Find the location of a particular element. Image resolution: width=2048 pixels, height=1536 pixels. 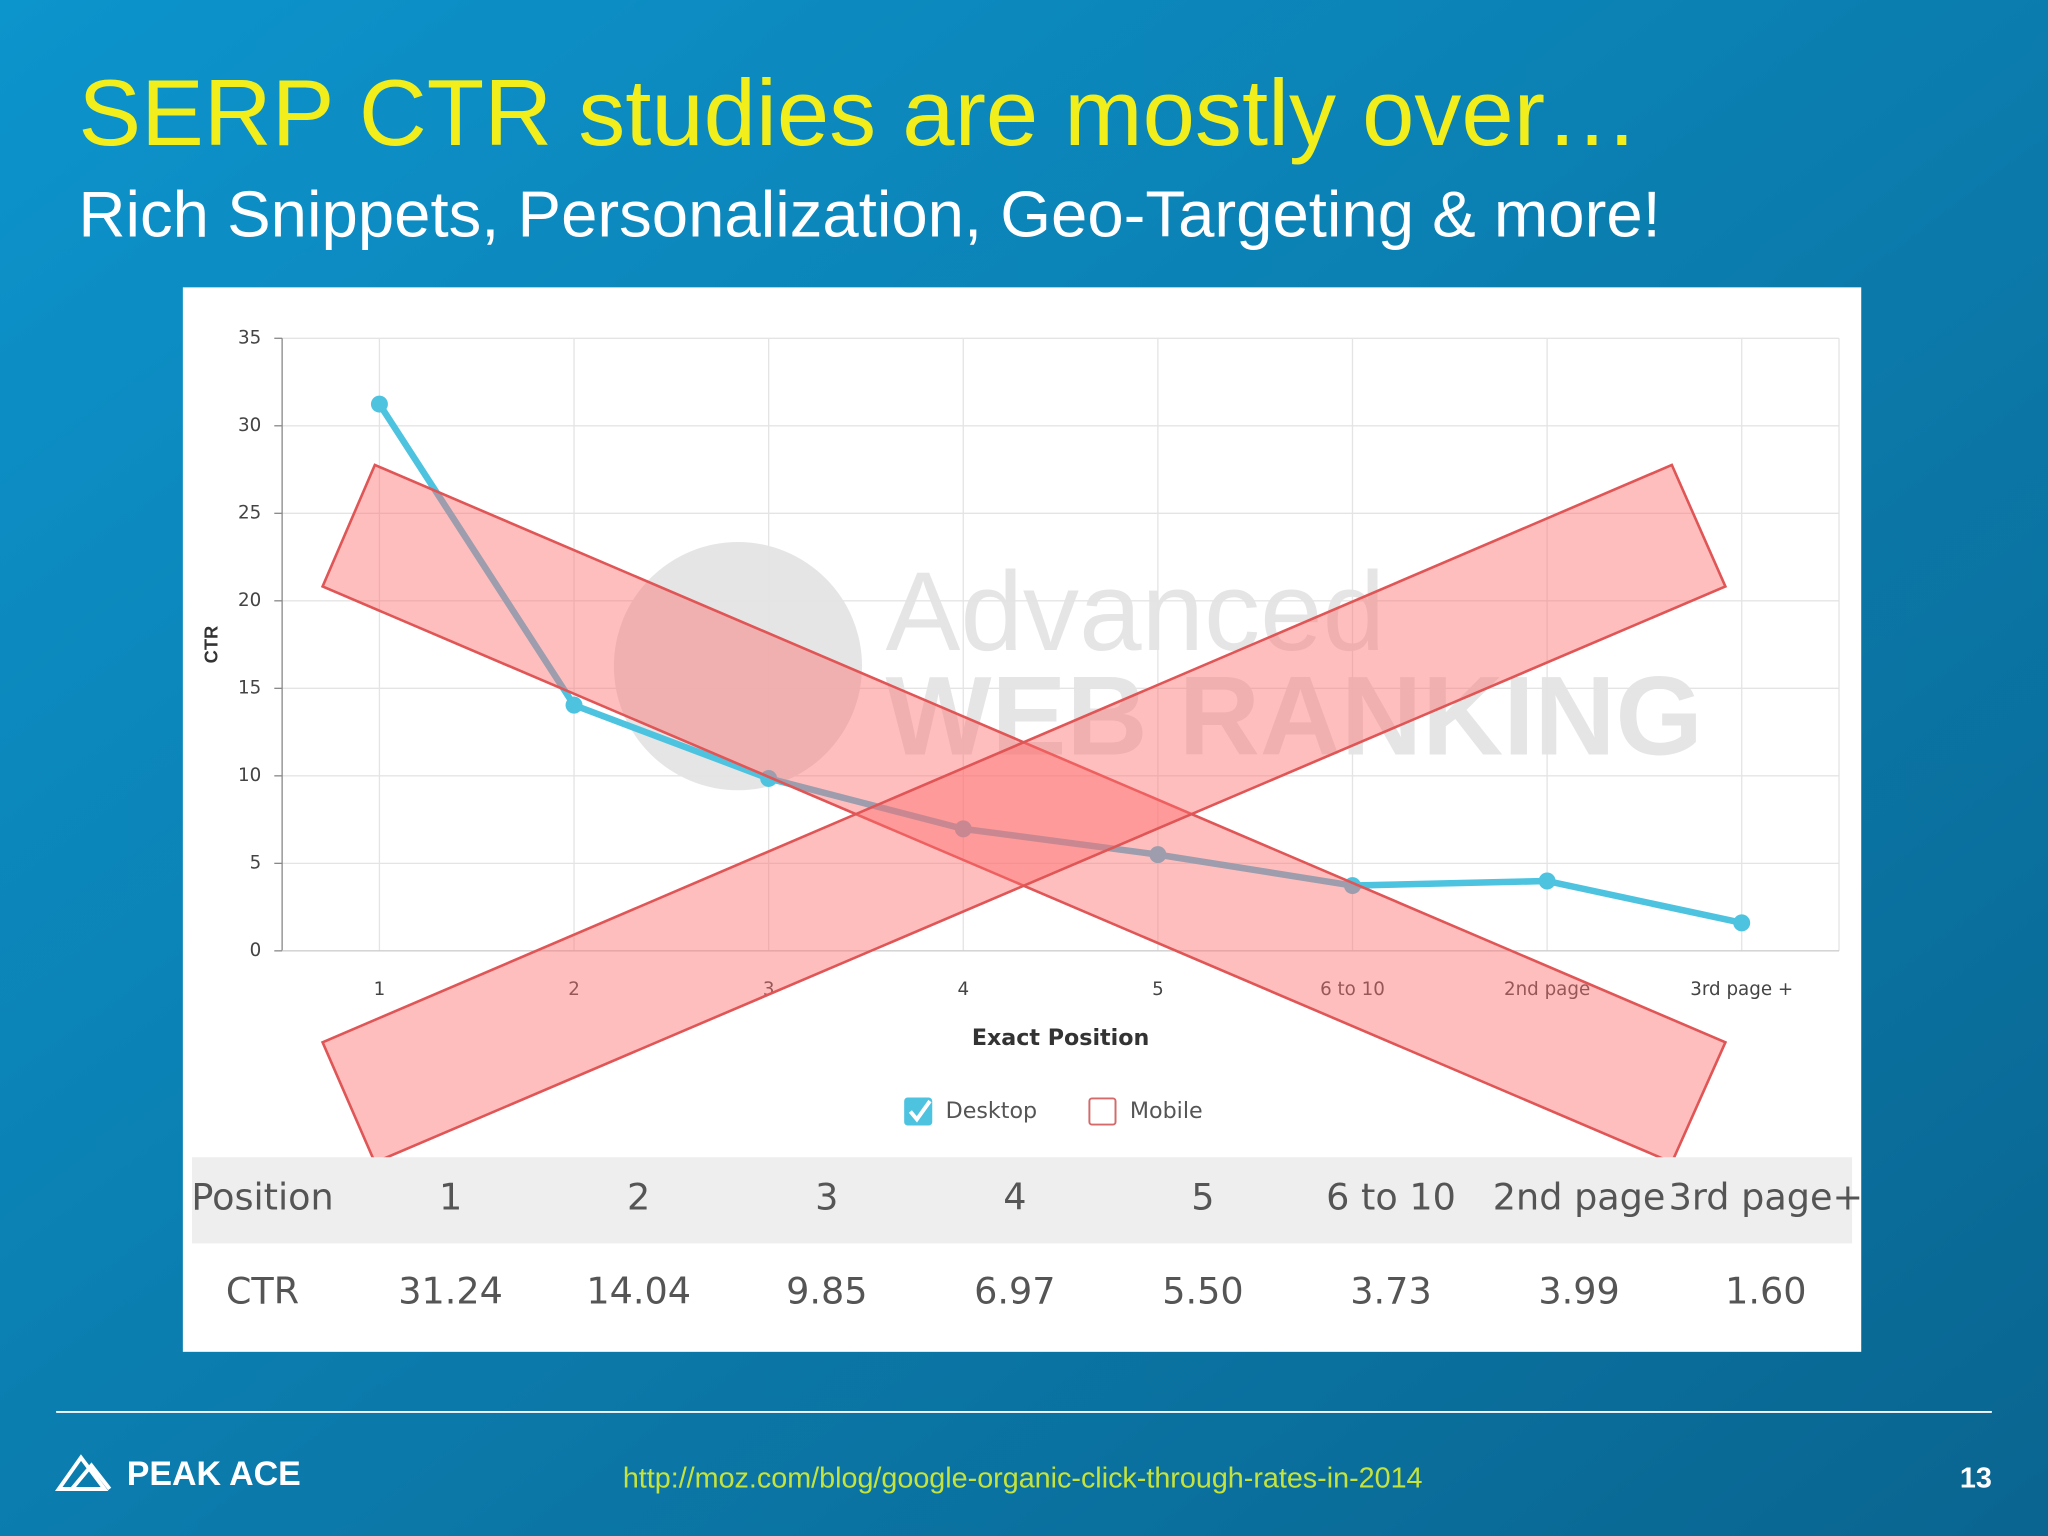

table-header-bg is located at coordinates (1022, 1200).